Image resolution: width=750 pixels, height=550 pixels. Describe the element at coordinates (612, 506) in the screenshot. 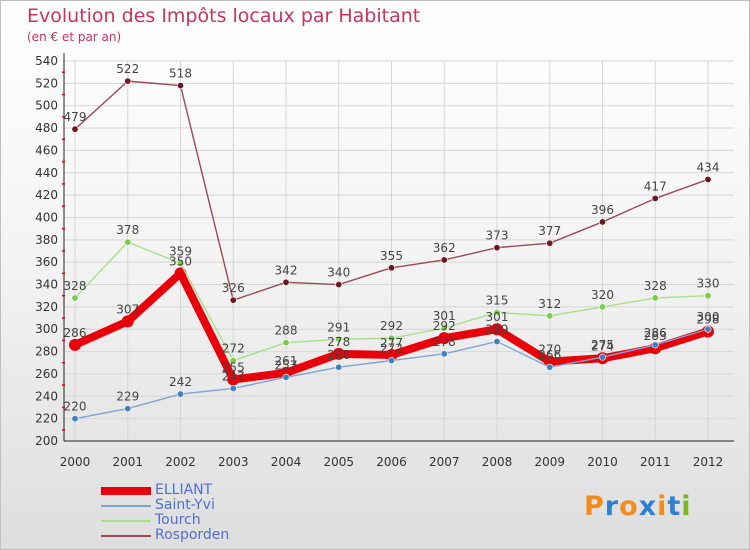

I see `logo-letter: r` at that location.